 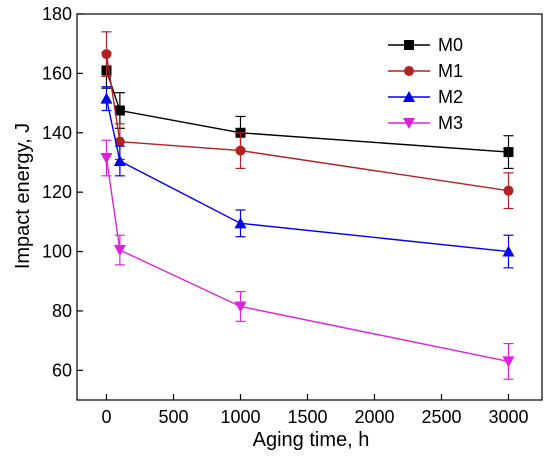 I want to click on series-line, so click(x=307, y=111).